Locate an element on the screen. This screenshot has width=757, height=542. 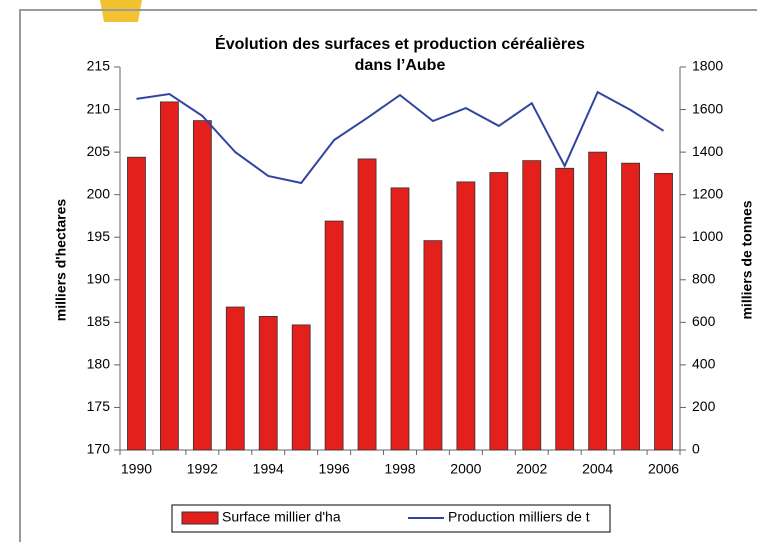
y-tick-label: 215 is located at coordinates (99, 66).